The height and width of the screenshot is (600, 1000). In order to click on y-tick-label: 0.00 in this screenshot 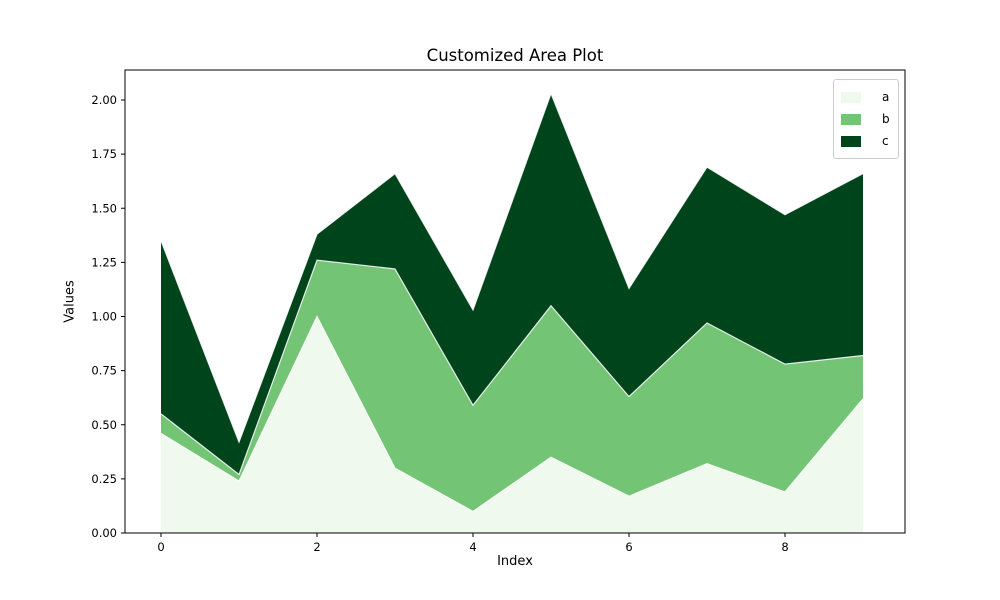, I will do `click(104, 533)`.